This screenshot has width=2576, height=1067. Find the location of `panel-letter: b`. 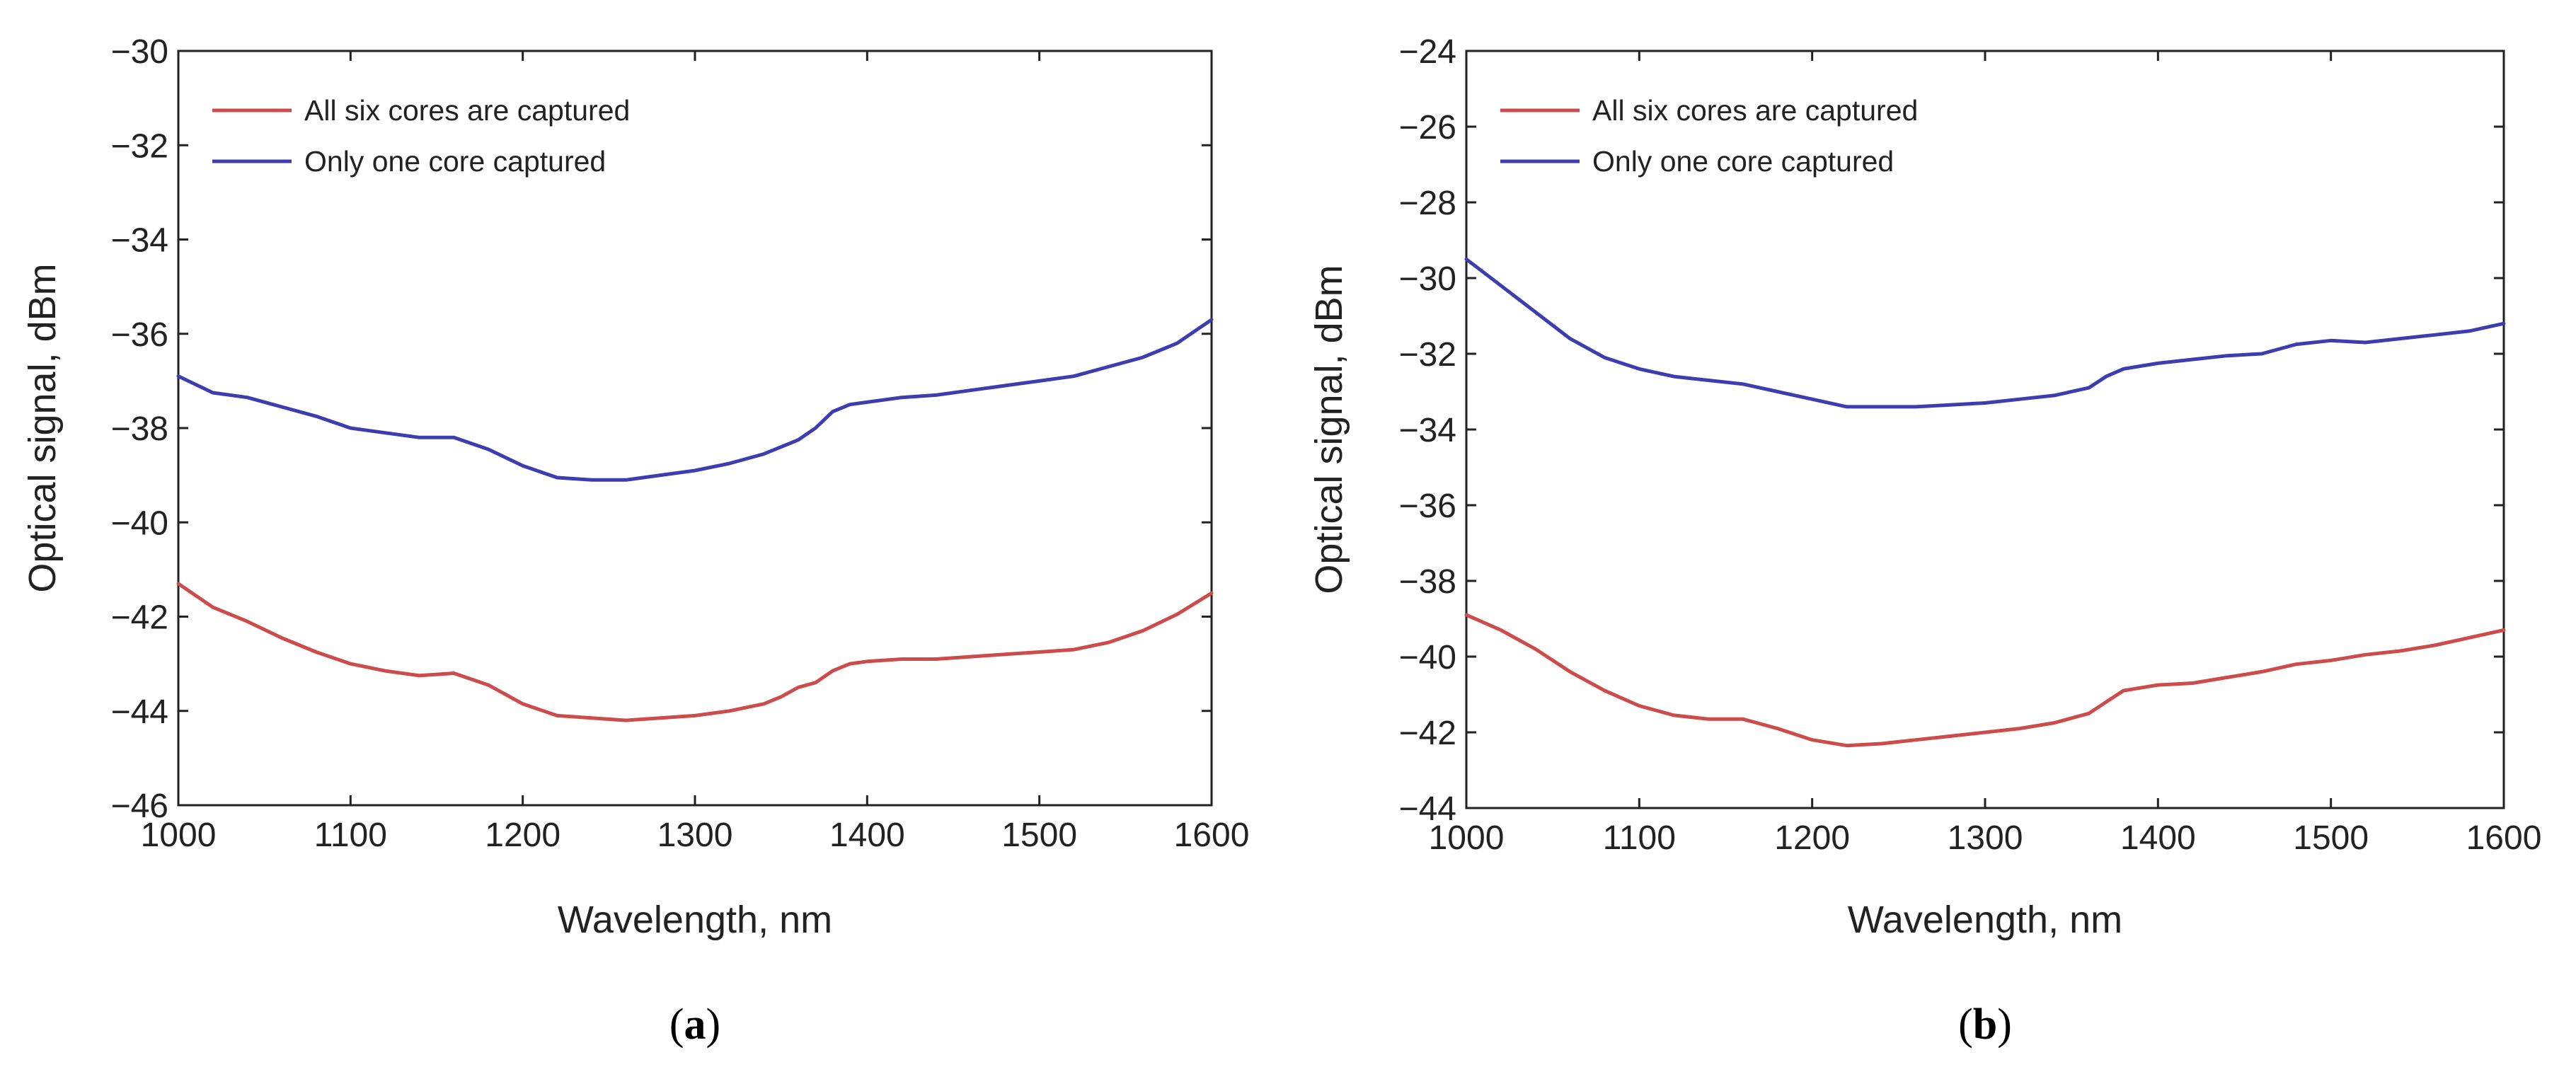

panel-letter: b is located at coordinates (1985, 1024).